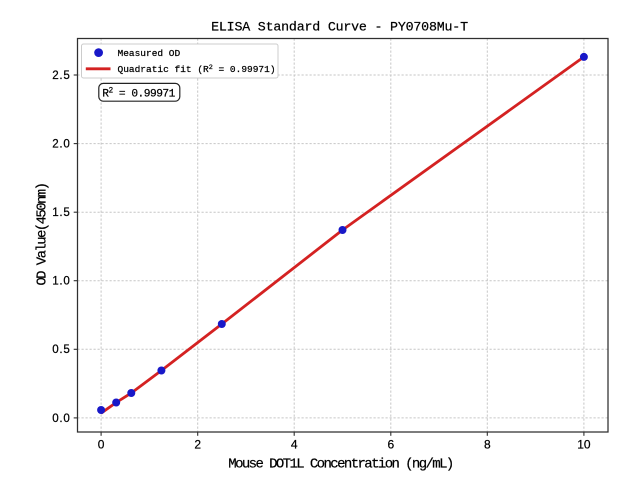 The height and width of the screenshot is (480, 640). I want to click on svg-text: 6, so click(390, 444).